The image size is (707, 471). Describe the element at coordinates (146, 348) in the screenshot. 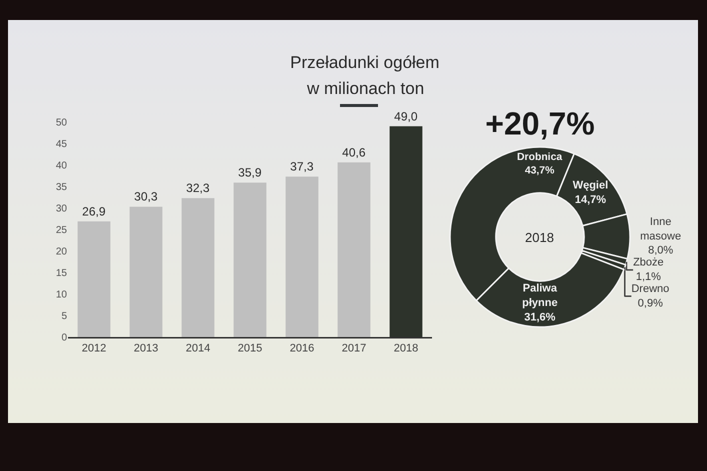

I see `x-tick-label: 2013` at that location.